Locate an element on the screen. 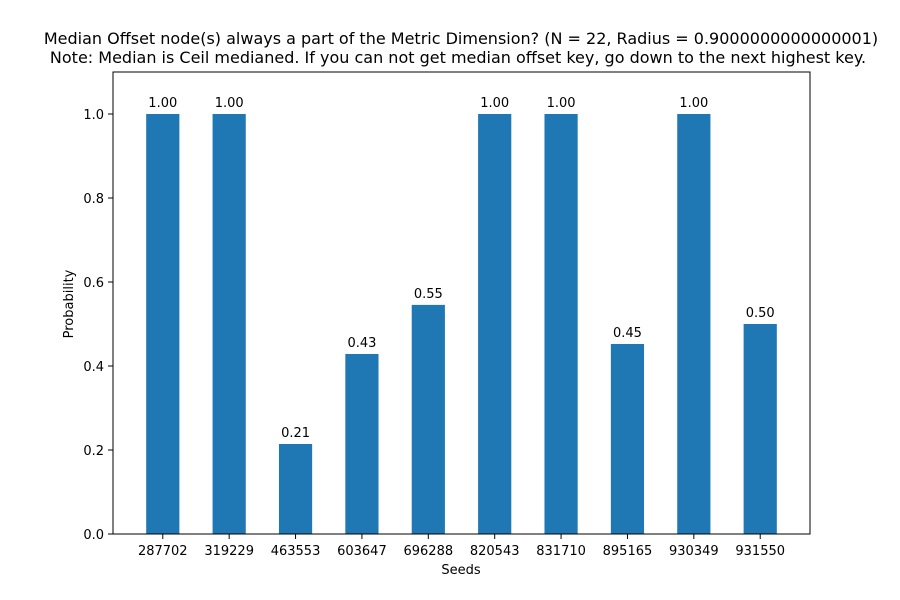 The image size is (900, 600). y-tick-label: 0.0 is located at coordinates (93, 535).